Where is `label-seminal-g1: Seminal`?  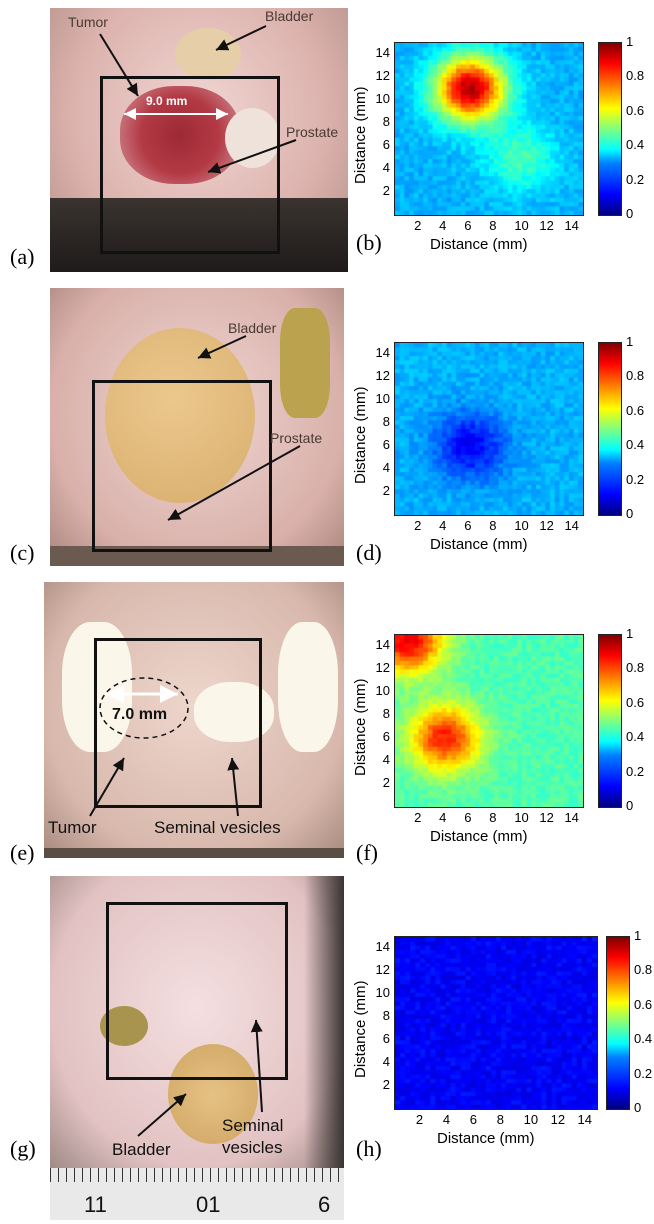
label-seminal-g1: Seminal is located at coordinates (253, 1125).